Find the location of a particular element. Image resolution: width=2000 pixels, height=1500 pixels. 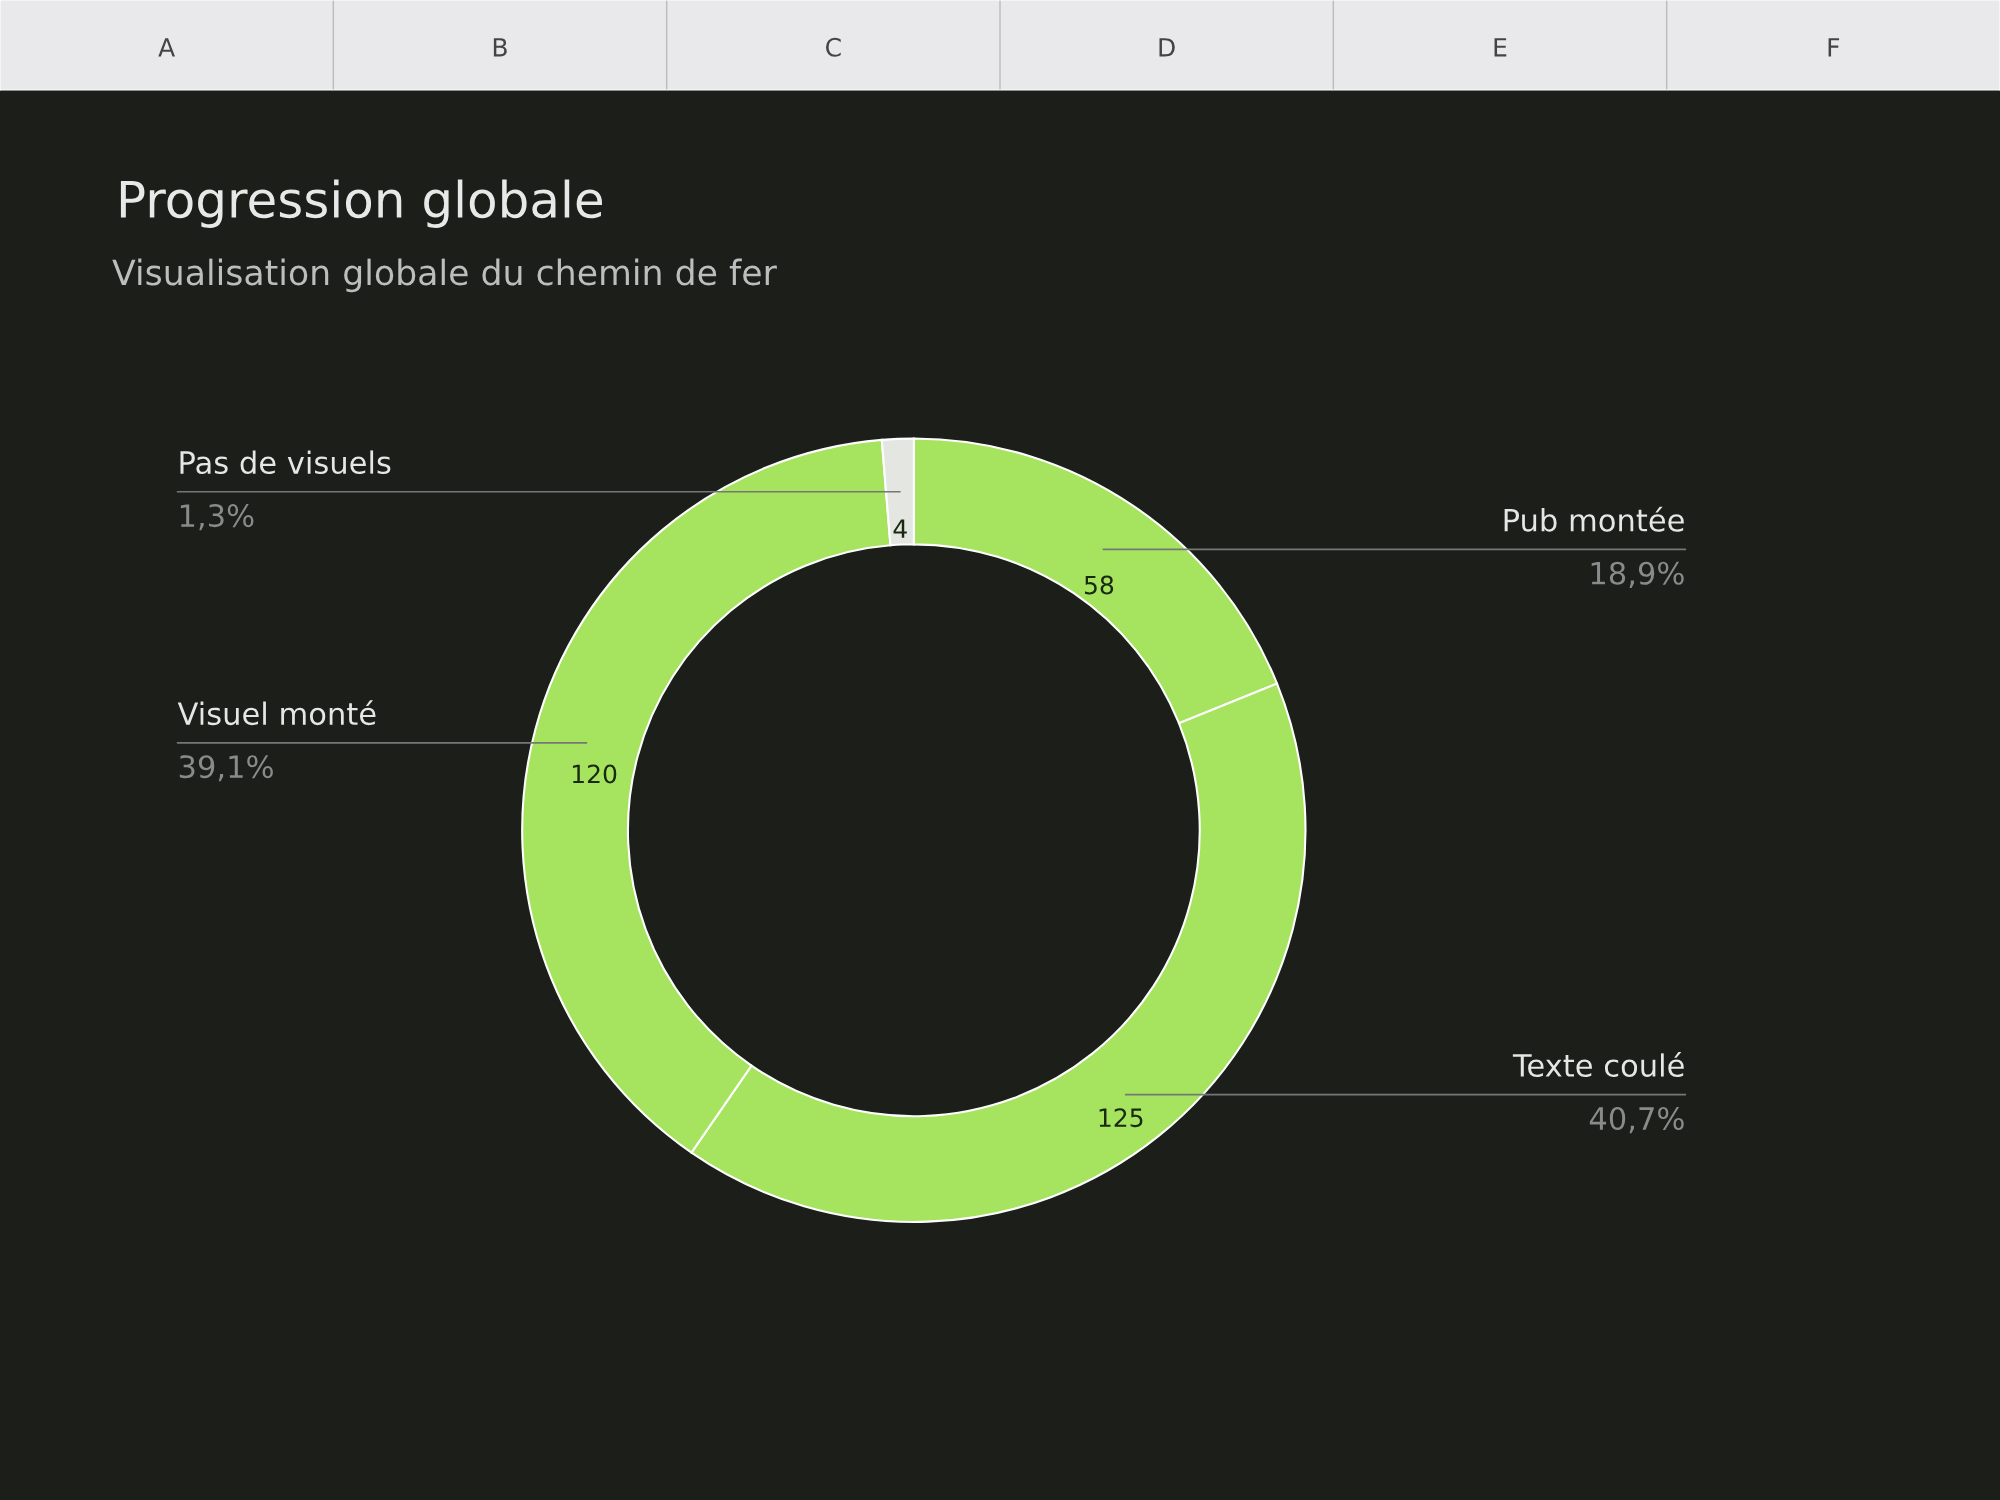

data-label: 125 is located at coordinates (1121, 1118).